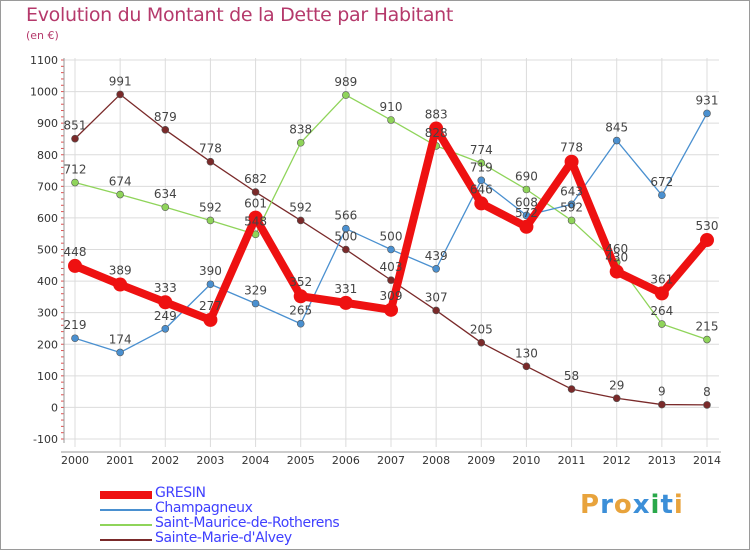 The width and height of the screenshot is (750, 550). I want to click on logo-letter: P, so click(590, 505).